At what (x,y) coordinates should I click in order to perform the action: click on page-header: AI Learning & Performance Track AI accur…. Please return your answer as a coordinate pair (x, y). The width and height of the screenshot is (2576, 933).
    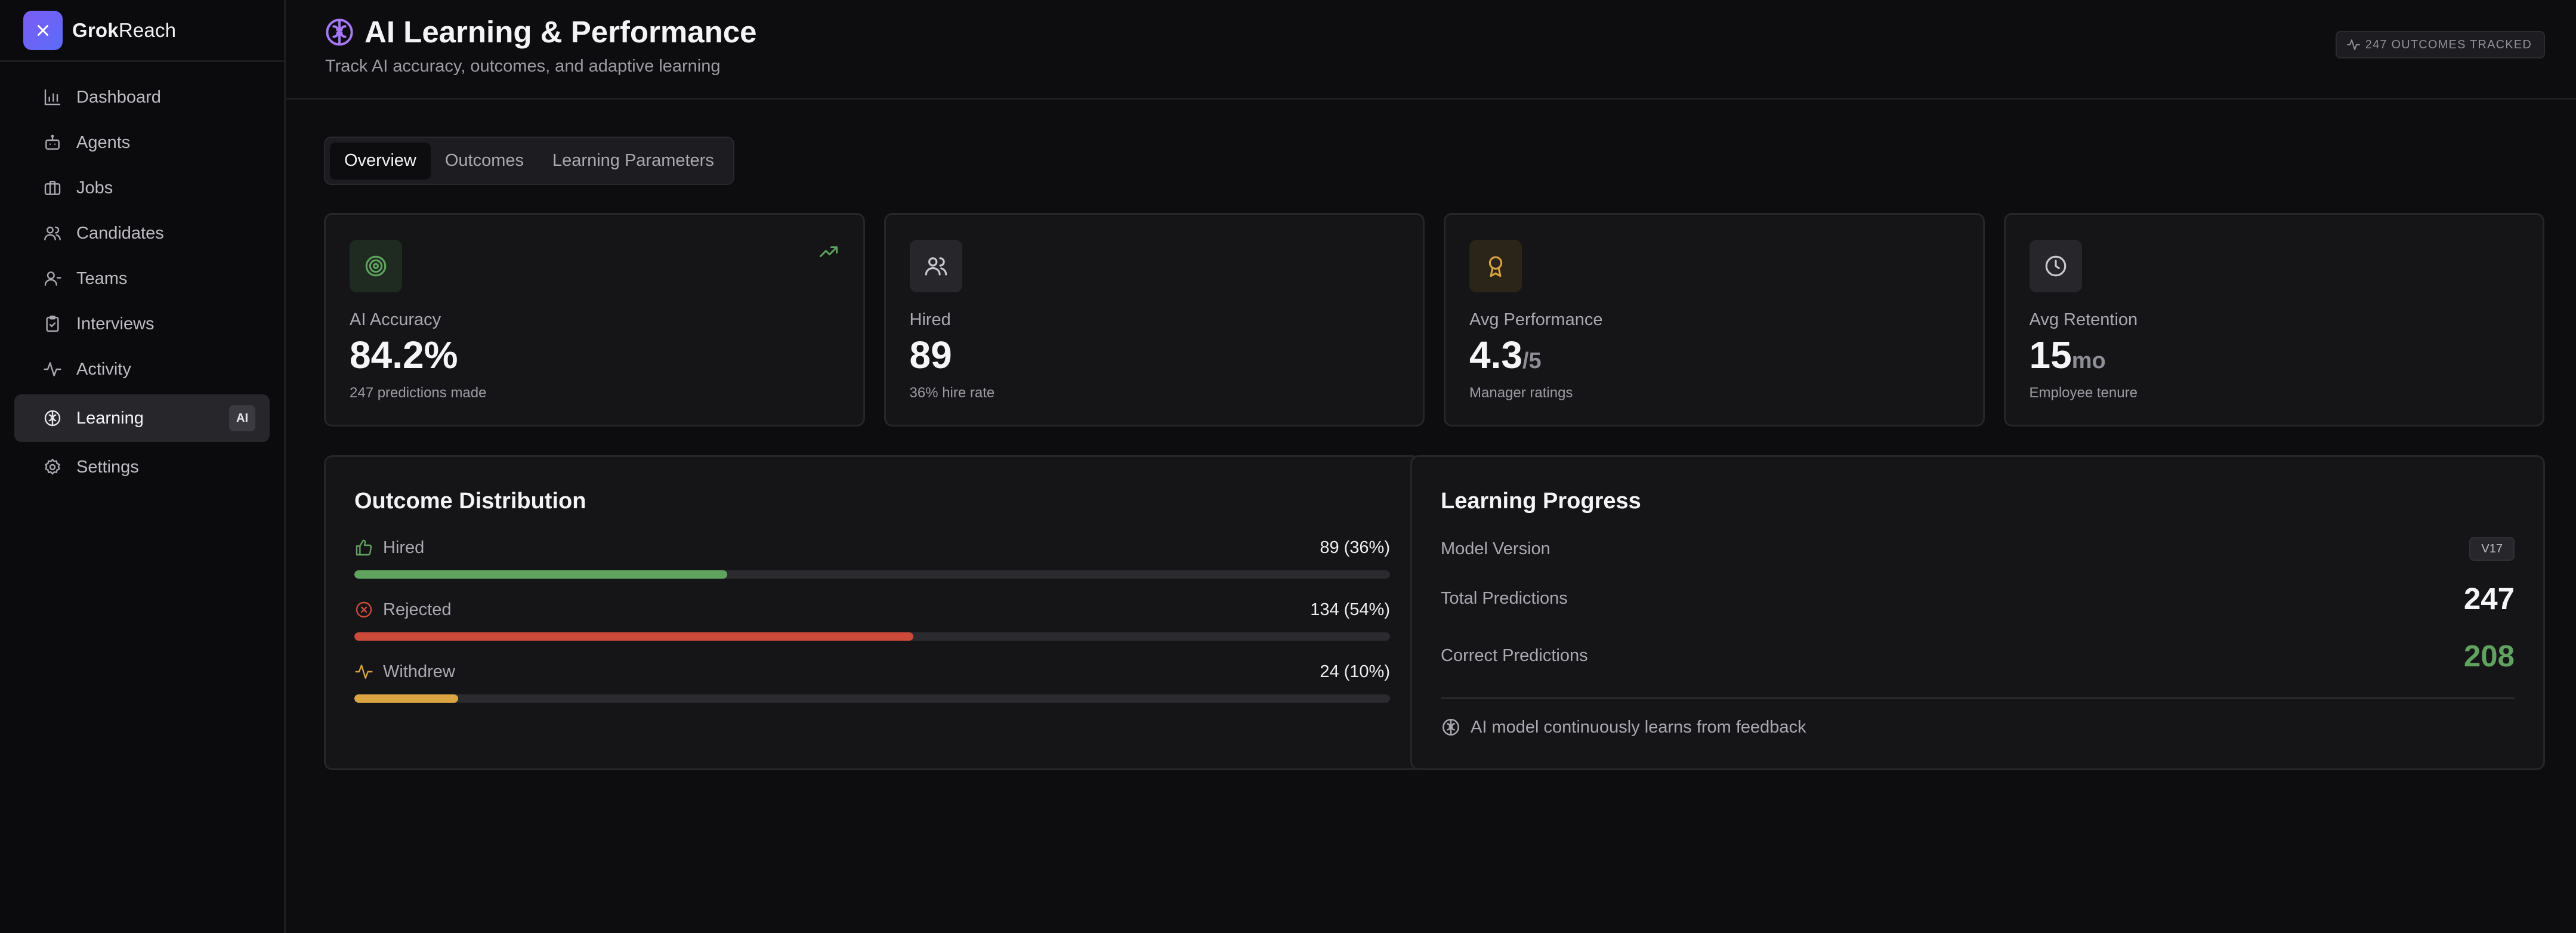
    Looking at the image, I should click on (1431, 50).